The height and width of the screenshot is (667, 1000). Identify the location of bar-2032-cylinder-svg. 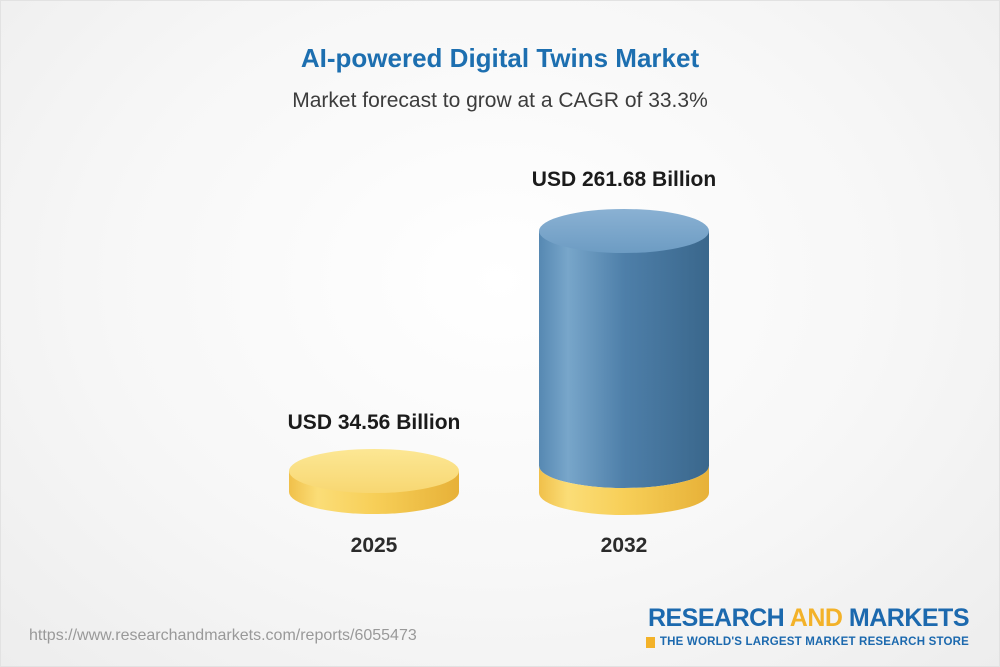
(624, 362).